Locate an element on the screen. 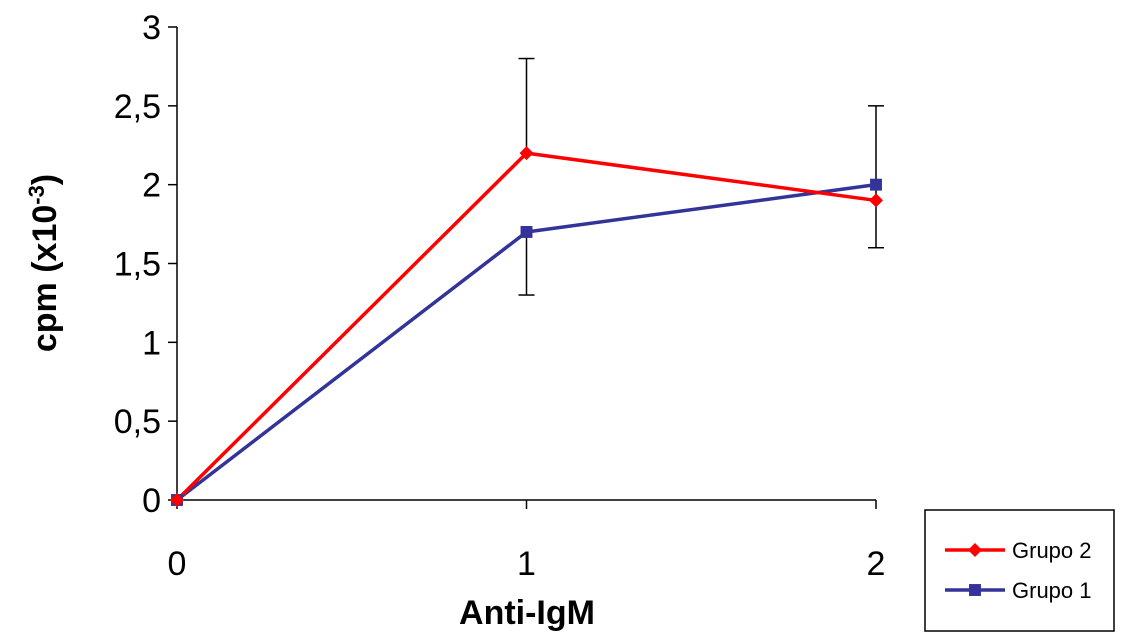 Image resolution: width=1123 pixels, height=639 pixels. legend: Grupo 2 Grupo 1 is located at coordinates (1019, 570).